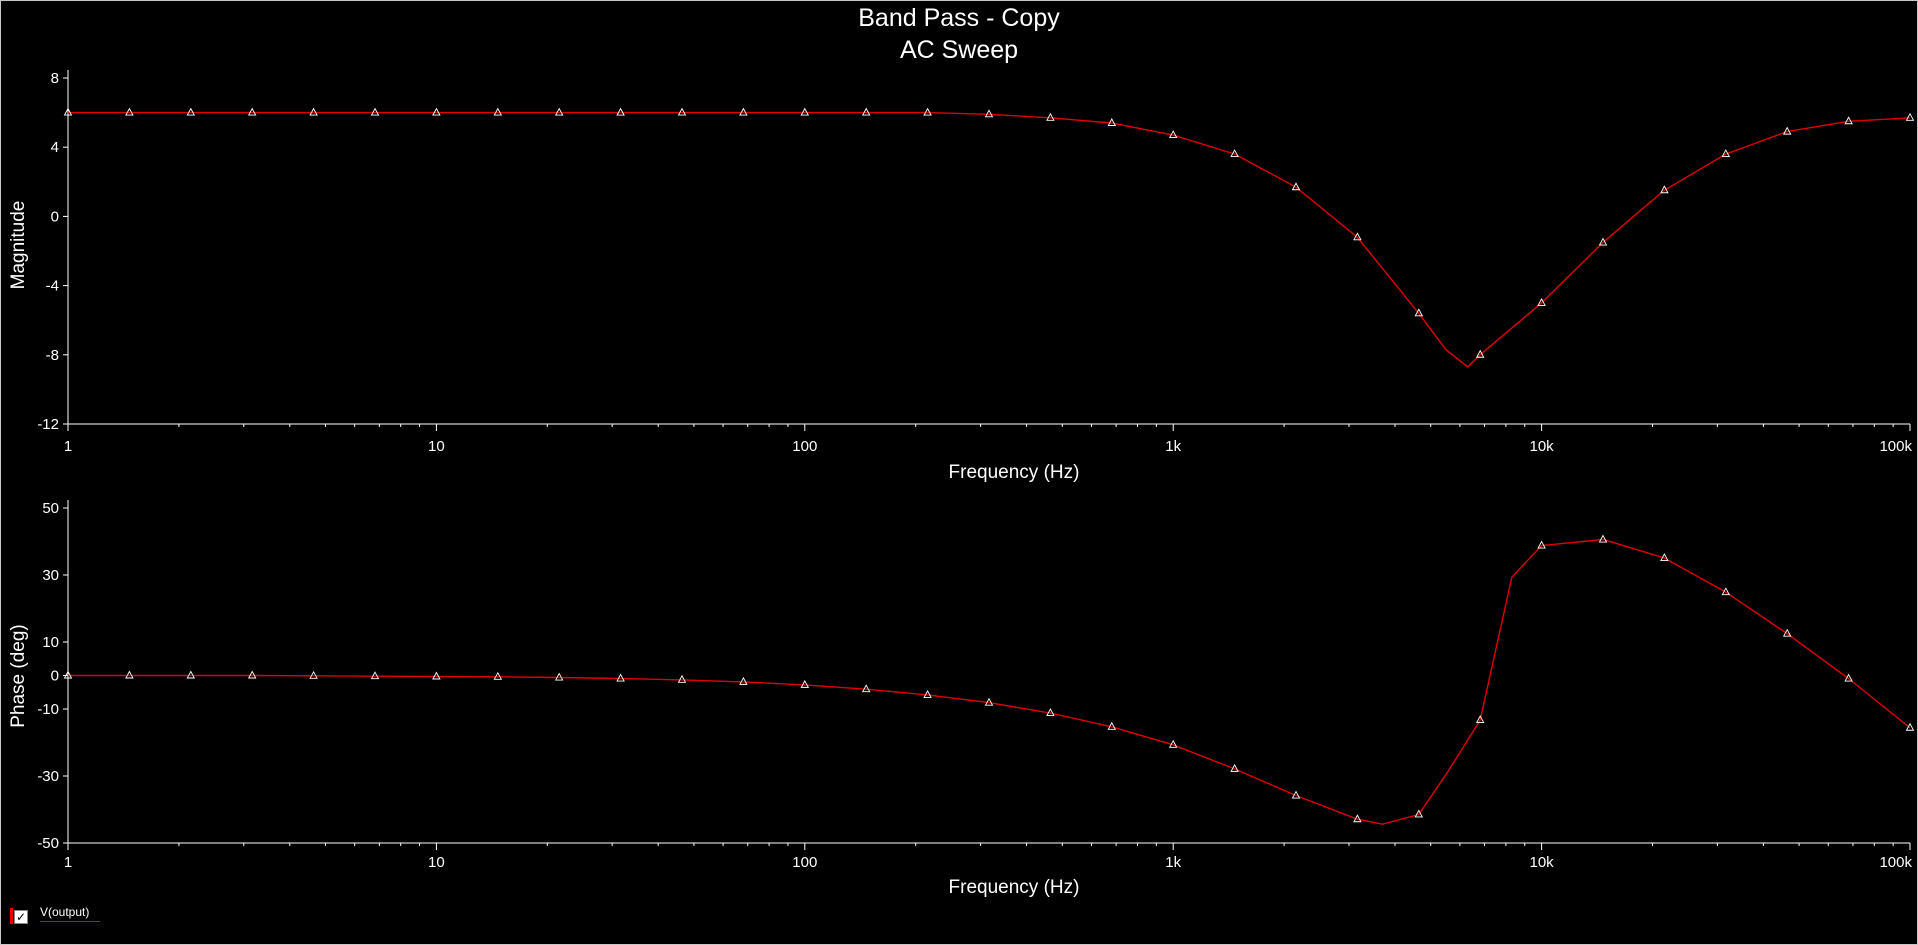 This screenshot has width=1918, height=945. What do you see at coordinates (48, 424) in the screenshot?
I see `y-tick-label: -12` at bounding box center [48, 424].